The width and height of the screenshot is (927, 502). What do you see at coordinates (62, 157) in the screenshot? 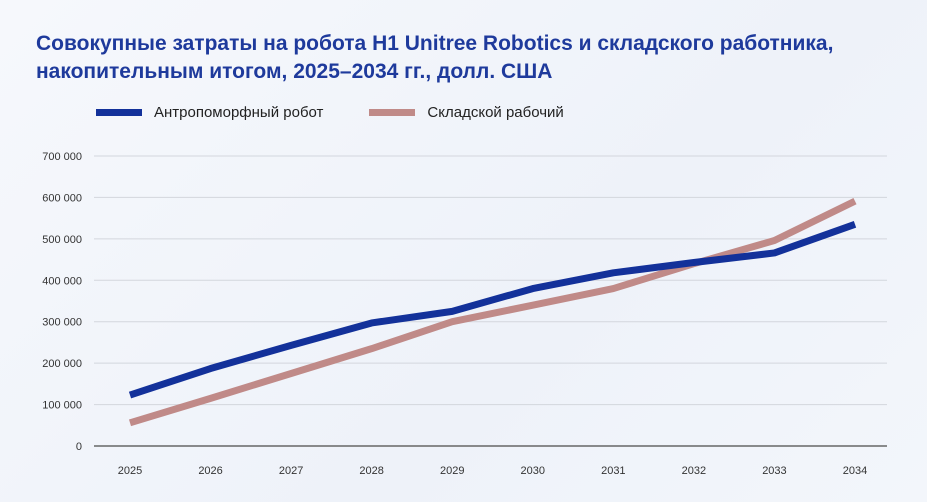
I see `y-tick-label: 700 000` at bounding box center [62, 157].